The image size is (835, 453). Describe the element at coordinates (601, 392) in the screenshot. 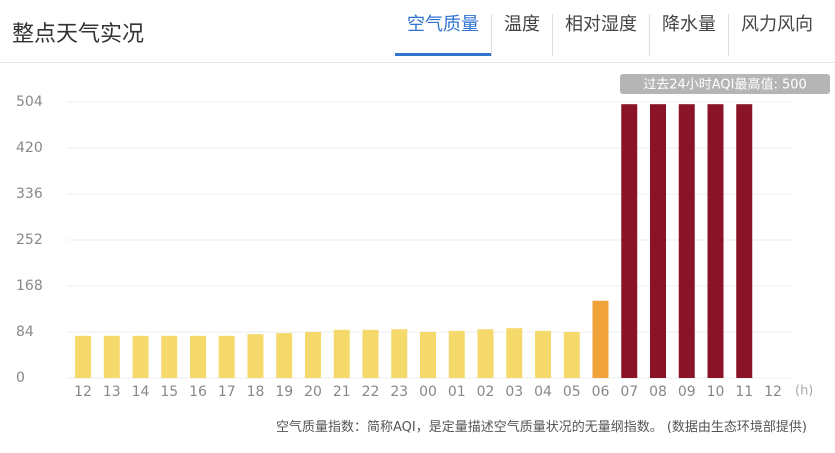

I see `x-tick-label: 06` at that location.